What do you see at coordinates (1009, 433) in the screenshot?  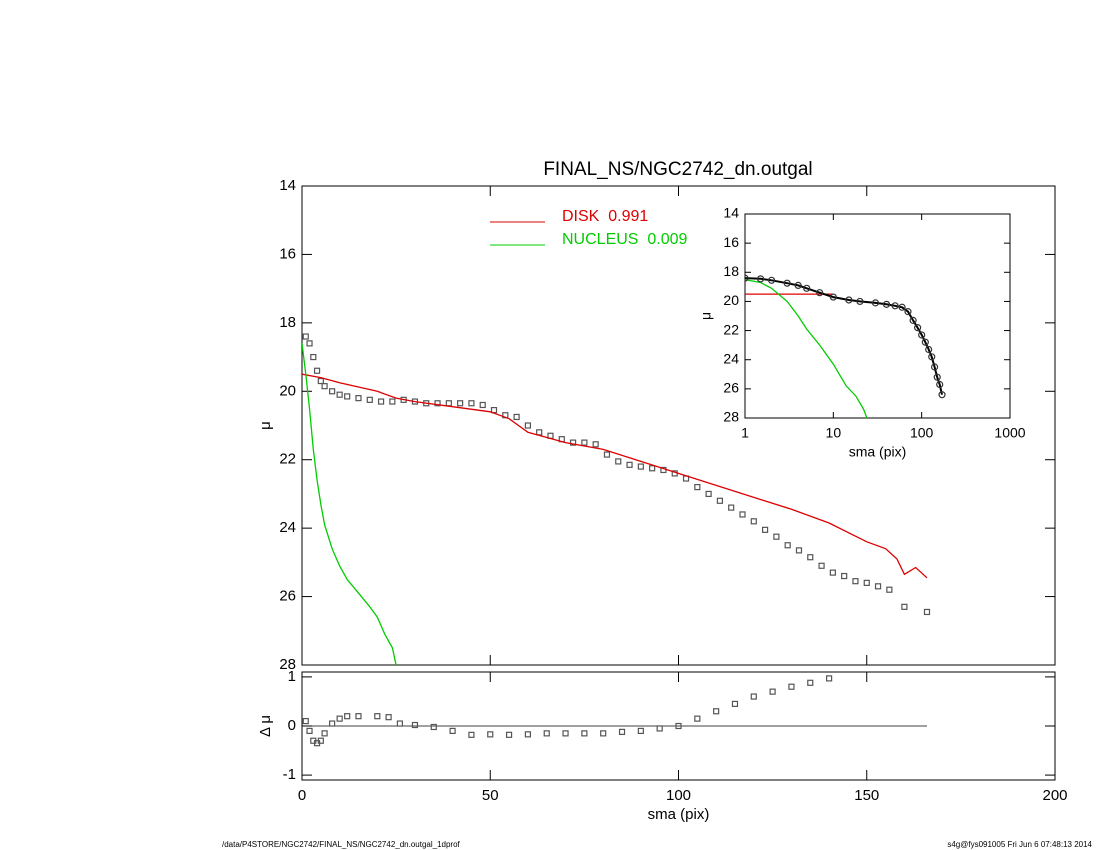 I see `x-tick-label: 1000` at bounding box center [1009, 433].